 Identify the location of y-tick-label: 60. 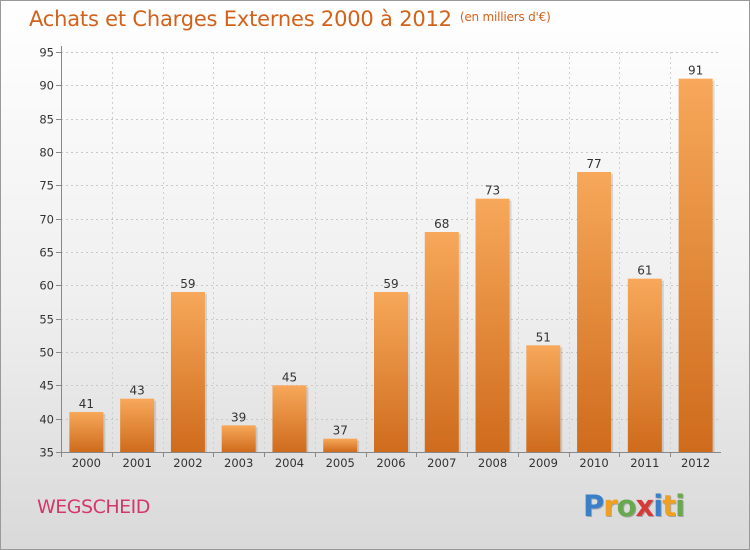
(46, 286).